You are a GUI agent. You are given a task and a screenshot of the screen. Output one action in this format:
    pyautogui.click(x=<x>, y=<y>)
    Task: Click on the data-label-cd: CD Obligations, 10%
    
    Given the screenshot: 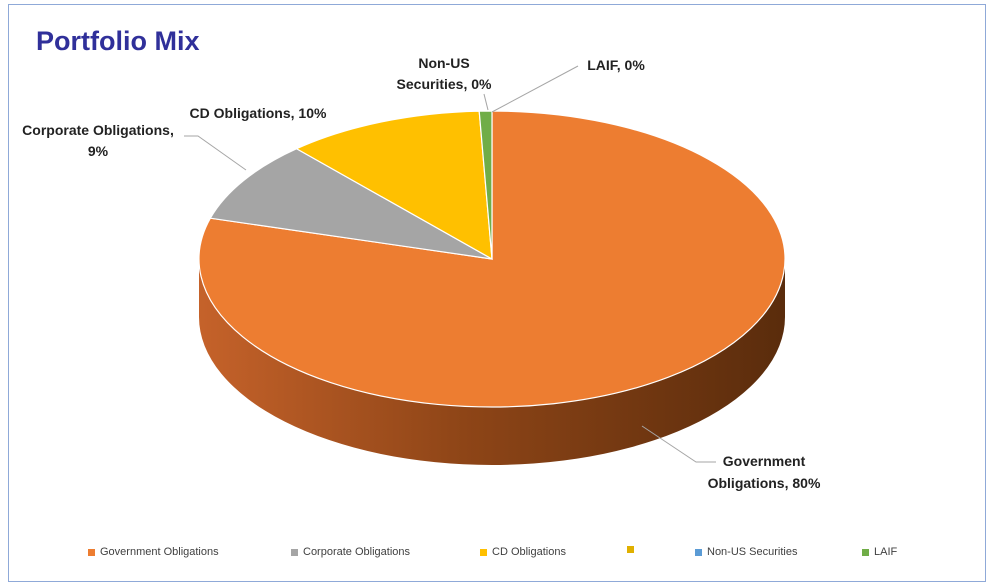 What is the action you would take?
    pyautogui.click(x=258, y=113)
    